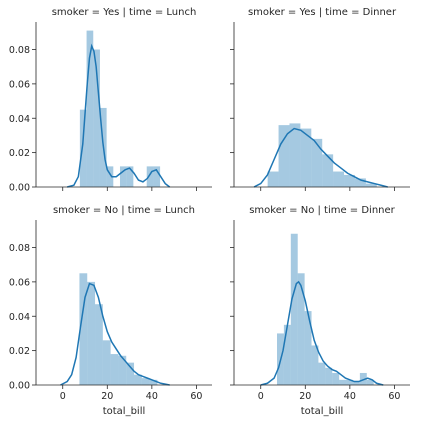 The width and height of the screenshot is (424, 424). What do you see at coordinates (322, 210) in the screenshot?
I see `facet-title: smoker = No | time = Dinner` at bounding box center [322, 210].